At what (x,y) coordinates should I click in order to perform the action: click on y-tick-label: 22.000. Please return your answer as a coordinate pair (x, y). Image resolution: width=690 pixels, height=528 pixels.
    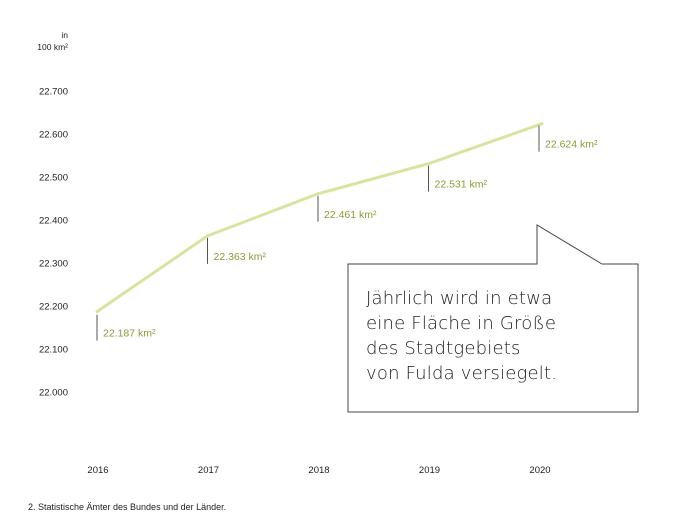
    Looking at the image, I should click on (53, 393).